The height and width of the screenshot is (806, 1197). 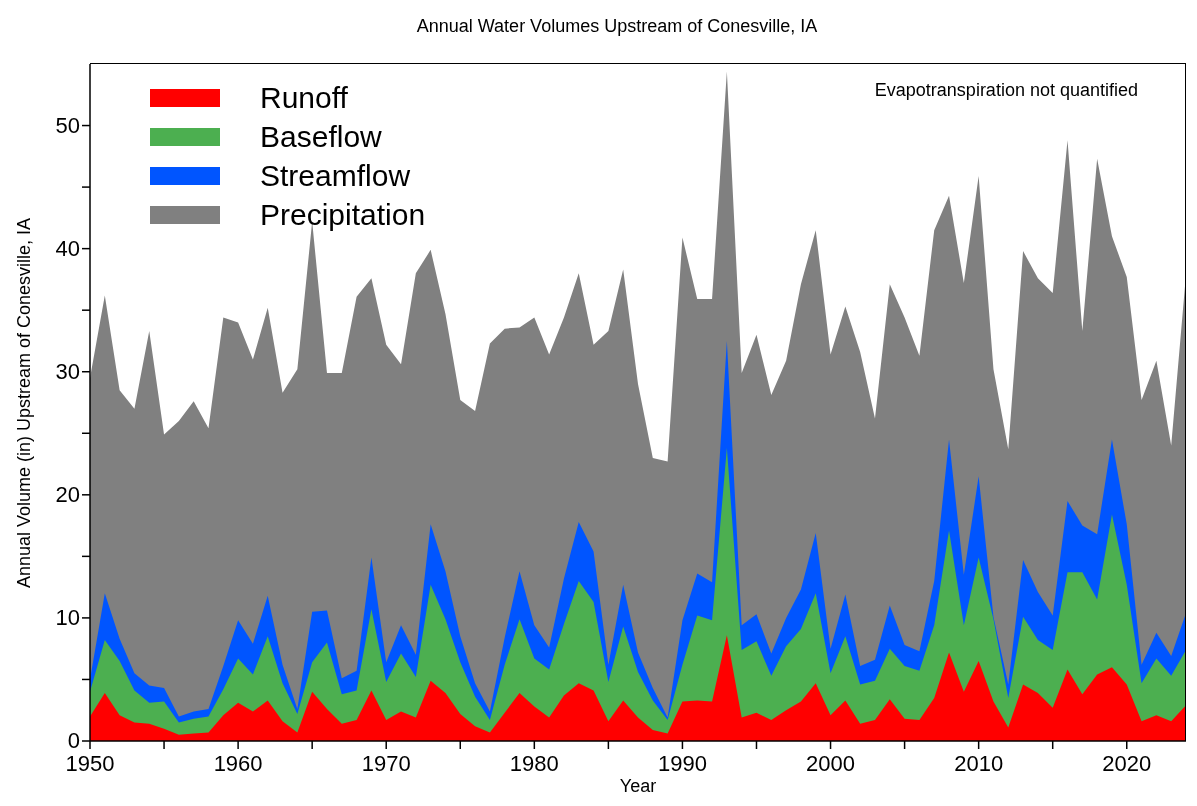 I want to click on chart-title: Annual Water Volumes Upstream of Conesville, IA, so click(x=617, y=26).